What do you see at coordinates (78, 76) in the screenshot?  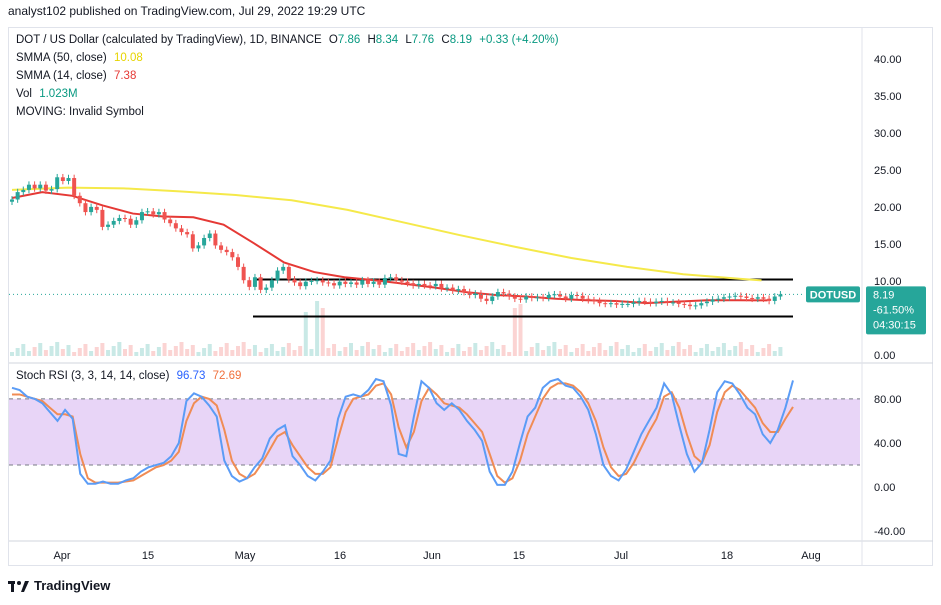 I see `smma14-legend: SMMA (14, close) 7.38` at bounding box center [78, 76].